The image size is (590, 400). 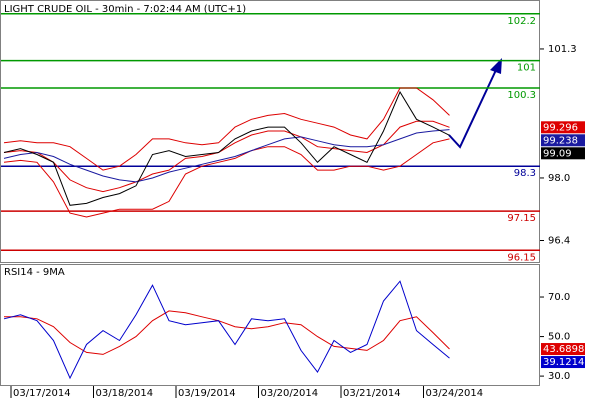 I want to click on x-tick-label: 03/19/2014, so click(x=207, y=393).